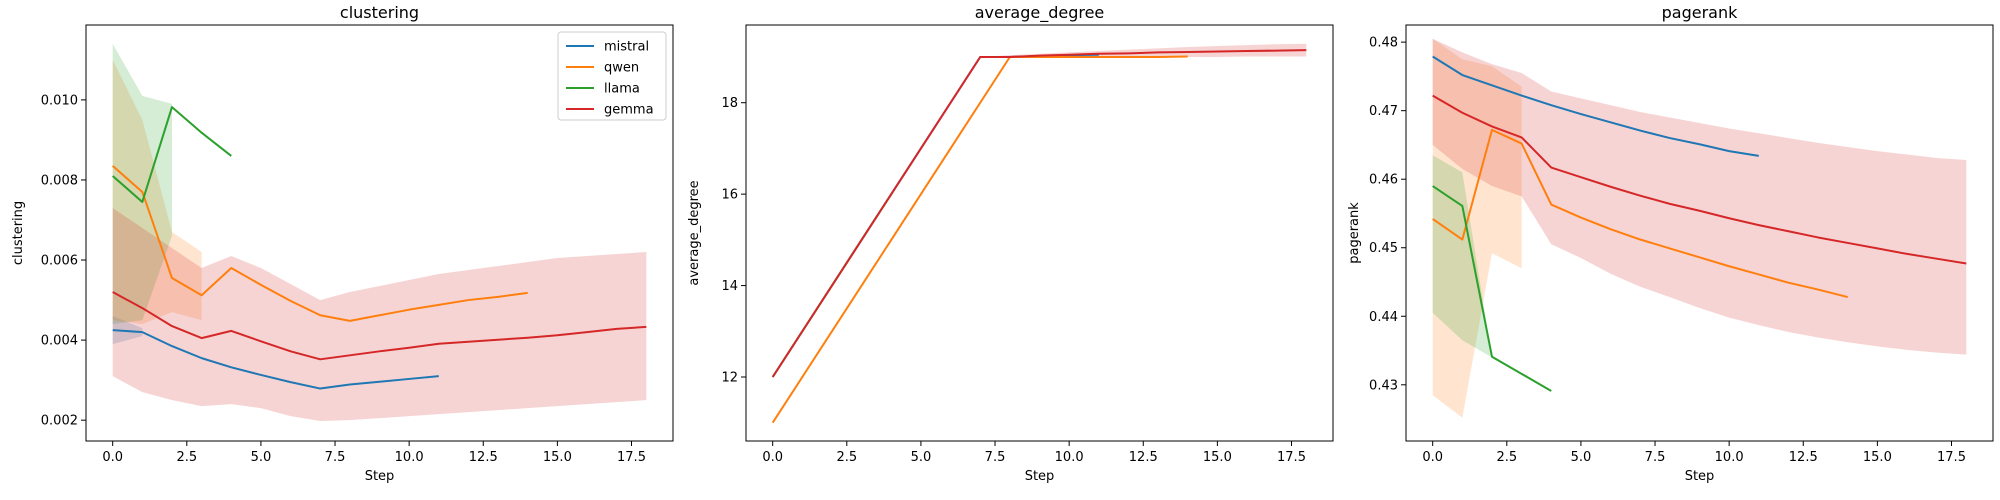  I want to click on chart-title: pagerank, so click(1700, 12).